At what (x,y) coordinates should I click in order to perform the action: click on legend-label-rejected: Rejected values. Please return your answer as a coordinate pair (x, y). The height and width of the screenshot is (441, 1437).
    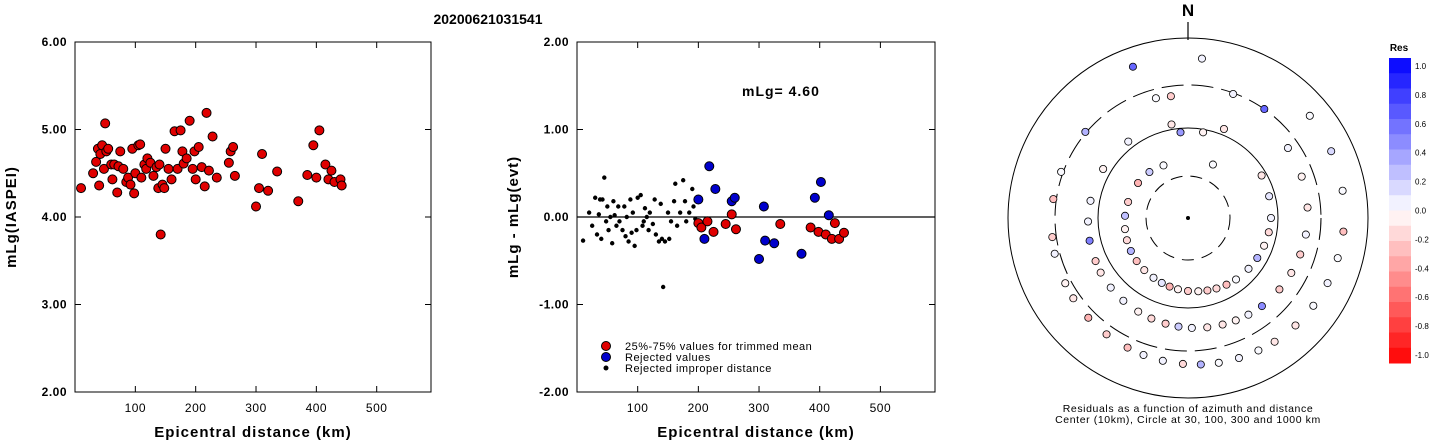
    Looking at the image, I should click on (668, 358).